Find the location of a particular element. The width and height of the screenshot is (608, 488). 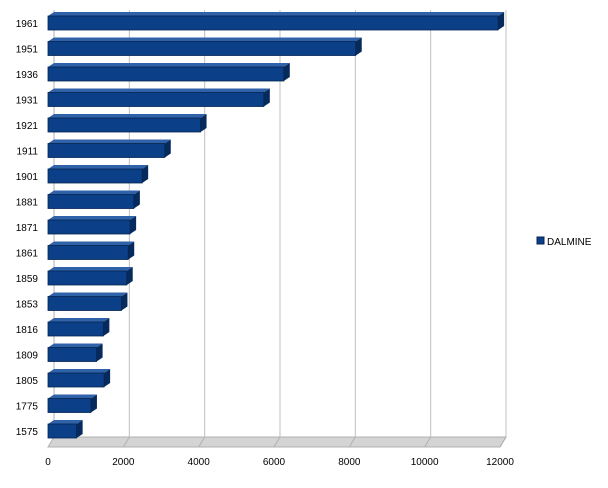

y-tick-label: 1816 is located at coordinates (27, 330).